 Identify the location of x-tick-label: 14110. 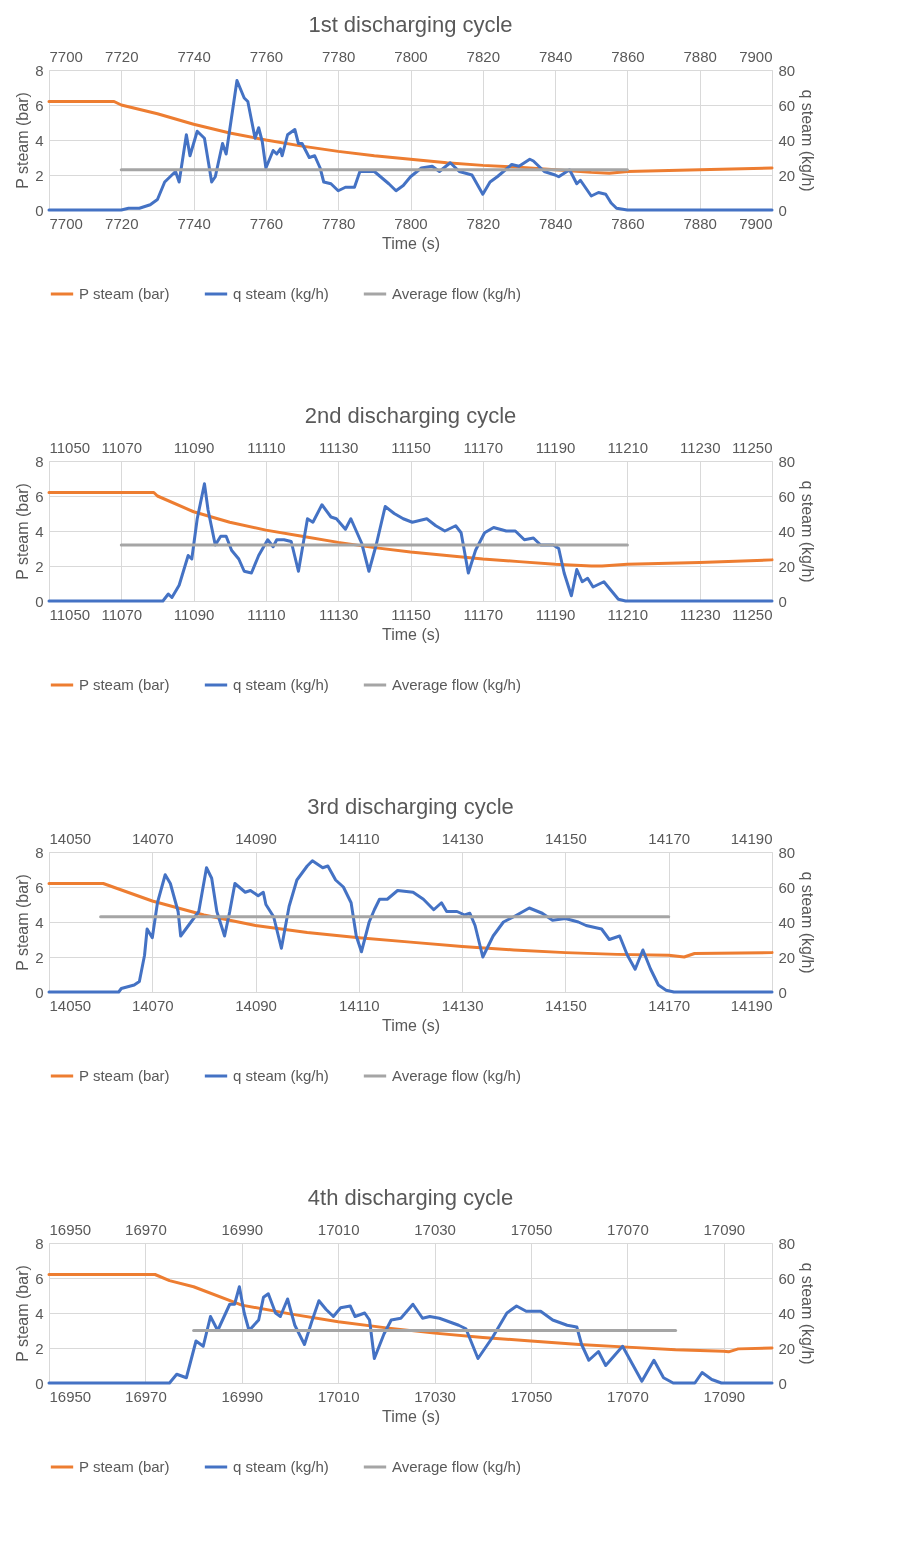
(359, 1005).